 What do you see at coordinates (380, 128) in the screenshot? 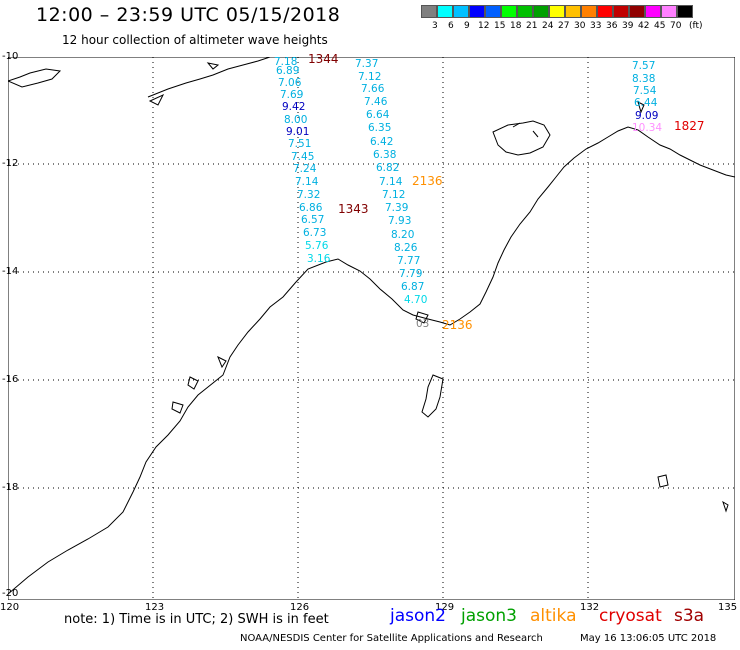
I see `observation: 6.35` at bounding box center [380, 128].